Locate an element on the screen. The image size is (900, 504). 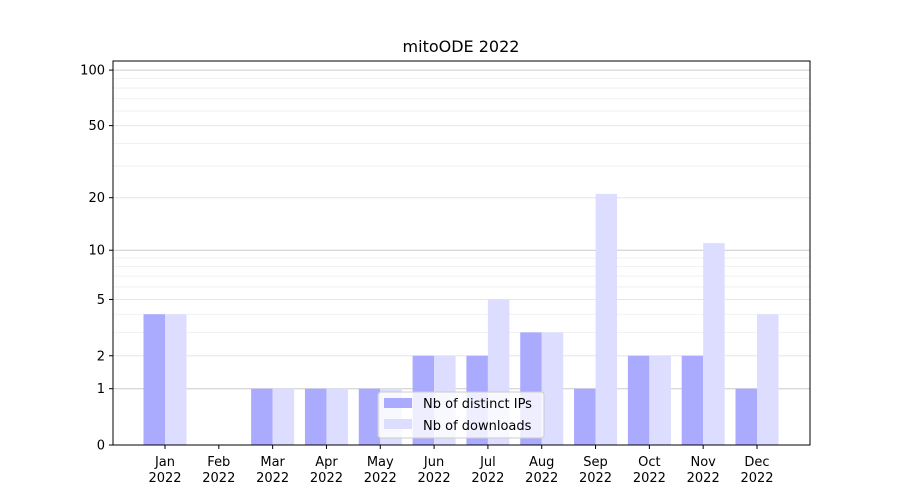
y-tick-label: 50 is located at coordinates (96, 126).